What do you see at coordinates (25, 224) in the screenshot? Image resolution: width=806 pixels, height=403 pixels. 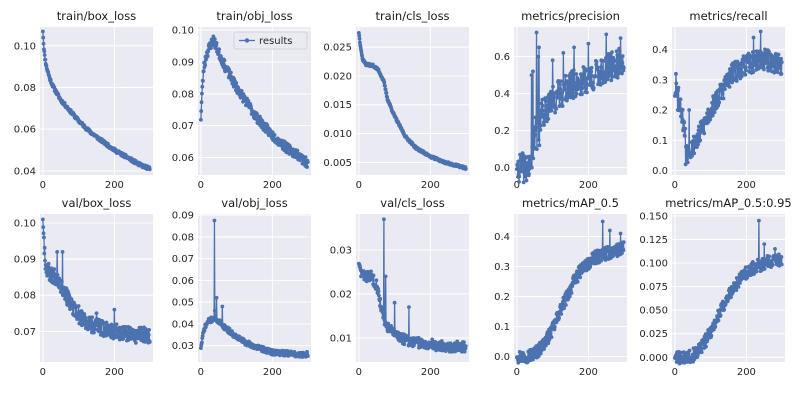 I see `y-tick-label: 0.10` at bounding box center [25, 224].